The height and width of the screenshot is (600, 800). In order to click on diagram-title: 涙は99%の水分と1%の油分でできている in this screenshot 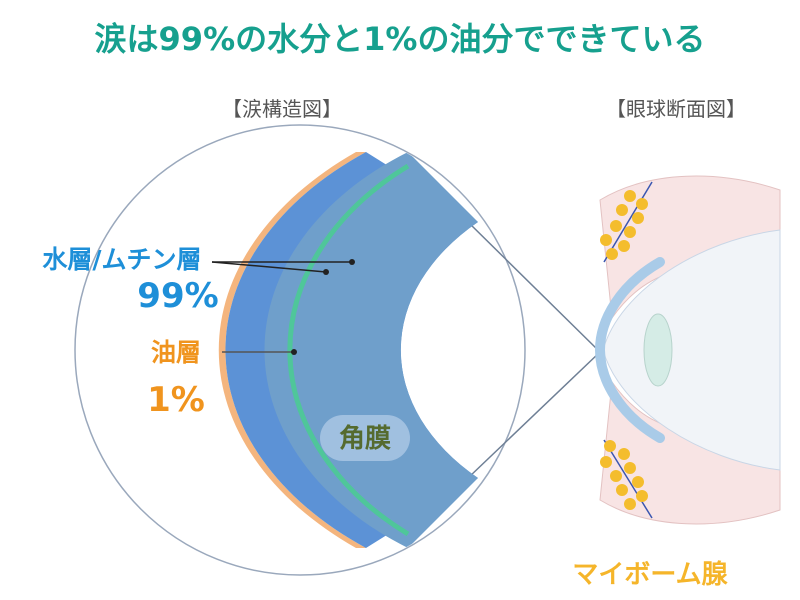, I will do `click(400, 39)`.